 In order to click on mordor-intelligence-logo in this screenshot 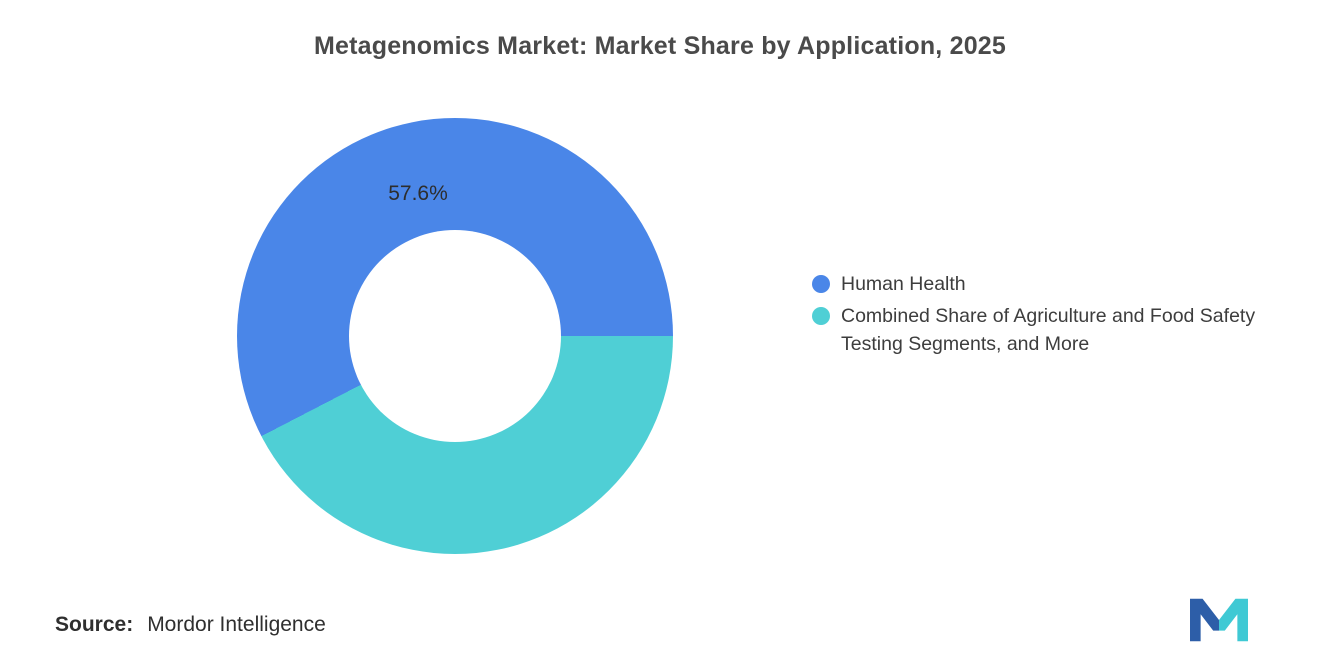, I will do `click(1219, 620)`.